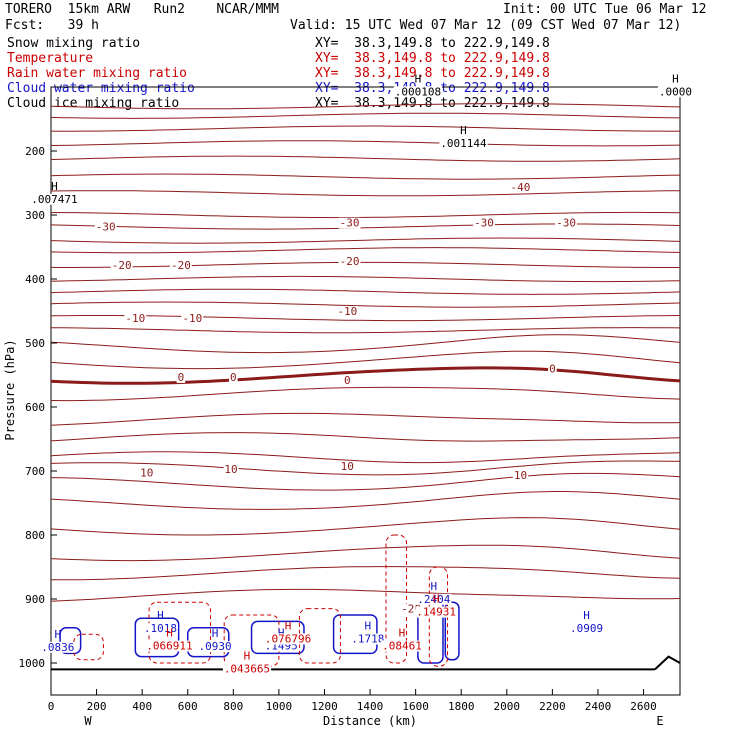 The width and height of the screenshot is (740, 740). What do you see at coordinates (50, 58) in the screenshot?
I see `field-temperature-label: Temperature` at bounding box center [50, 58].